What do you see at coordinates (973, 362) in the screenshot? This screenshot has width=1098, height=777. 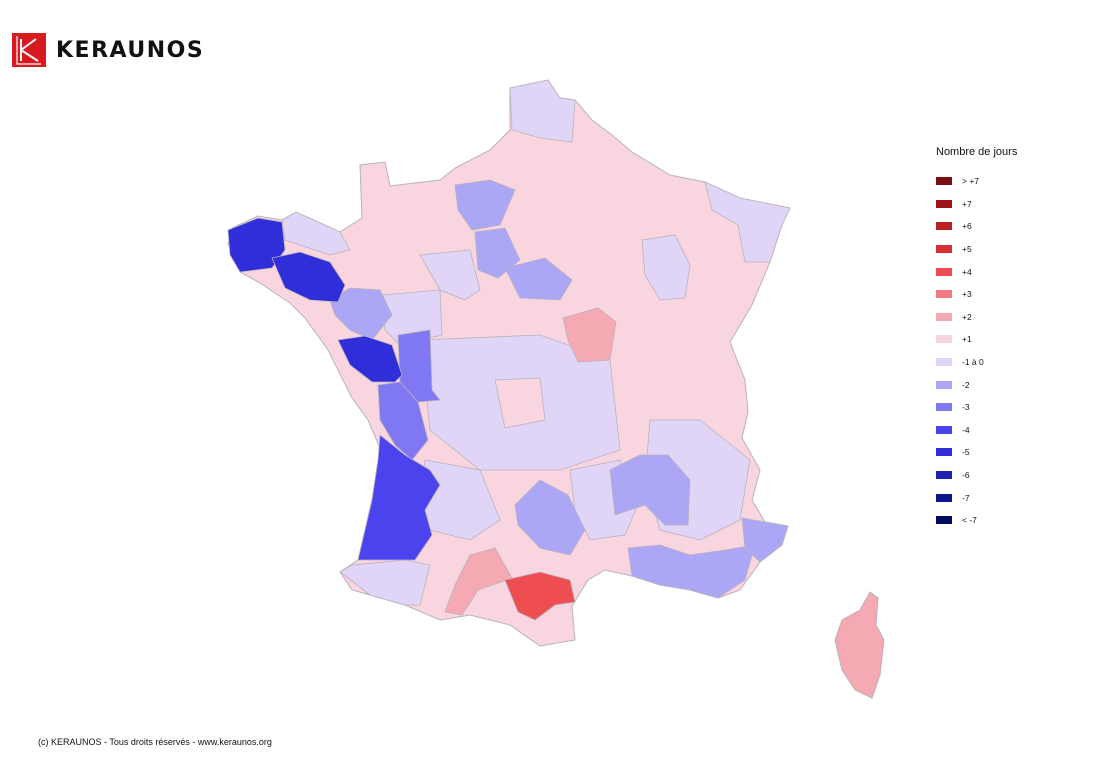 I see `legend-label: -1 à 0` at bounding box center [973, 362].